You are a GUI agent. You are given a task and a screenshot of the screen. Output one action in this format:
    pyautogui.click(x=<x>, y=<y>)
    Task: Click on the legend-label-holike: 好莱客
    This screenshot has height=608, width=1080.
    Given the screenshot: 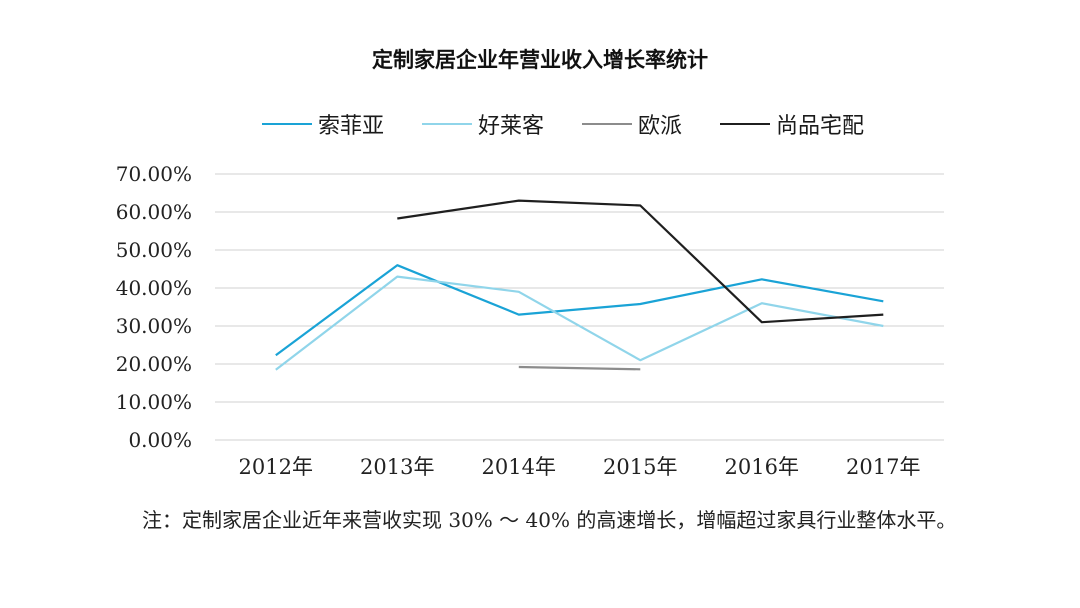 What is the action you would take?
    pyautogui.click(x=511, y=126)
    